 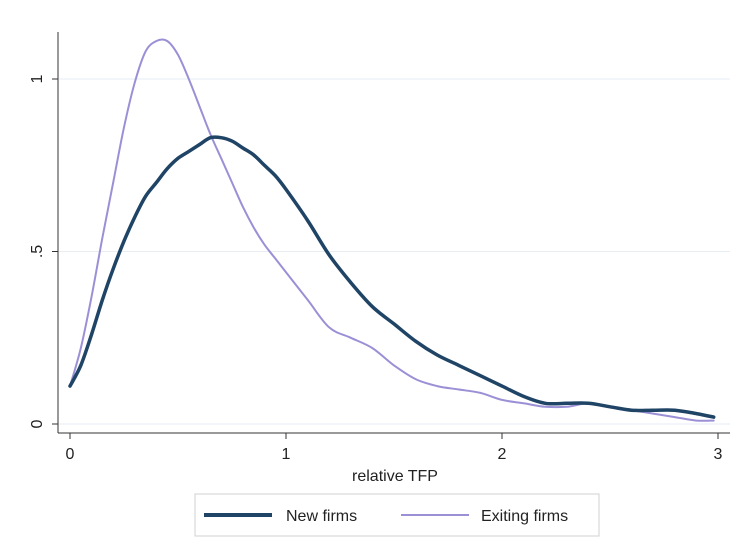 I want to click on x-tick-label-2: 2, so click(x=502, y=454).